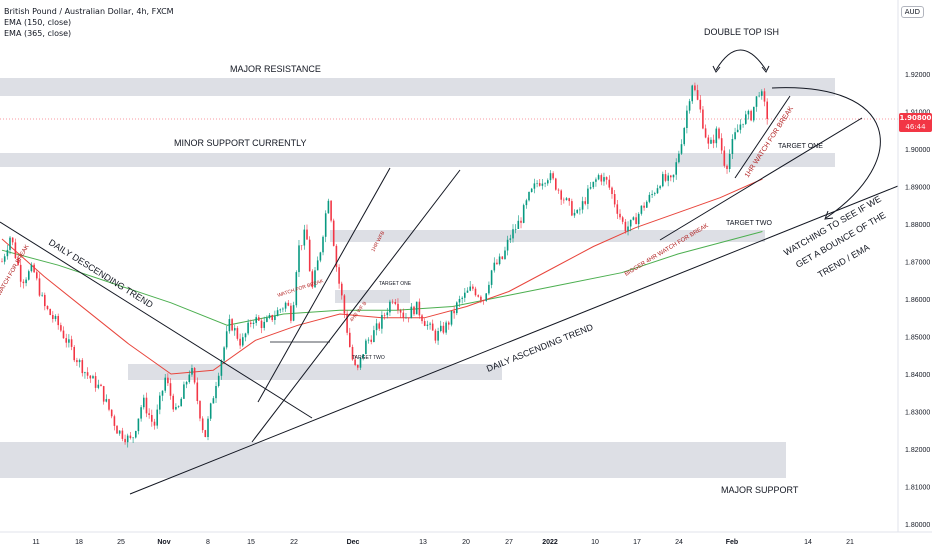 Image resolution: width=932 pixels, height=555 pixels. What do you see at coordinates (917, 375) in the screenshot?
I see `y-tick-label: 1.84000` at bounding box center [917, 375].